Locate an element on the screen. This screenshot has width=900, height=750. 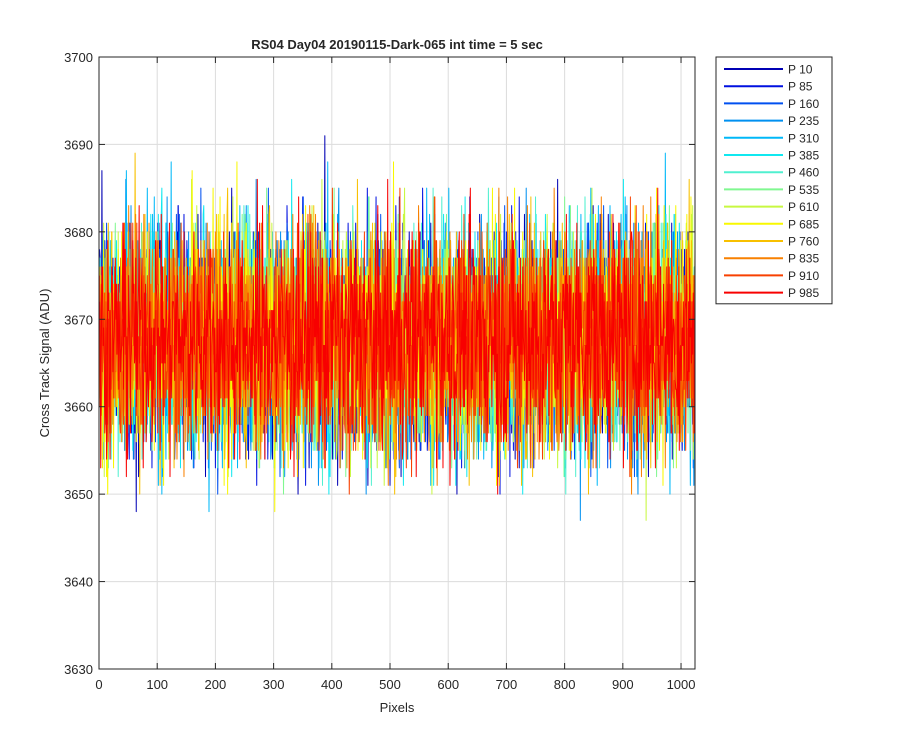
legend-label: P 985 is located at coordinates (803, 293).